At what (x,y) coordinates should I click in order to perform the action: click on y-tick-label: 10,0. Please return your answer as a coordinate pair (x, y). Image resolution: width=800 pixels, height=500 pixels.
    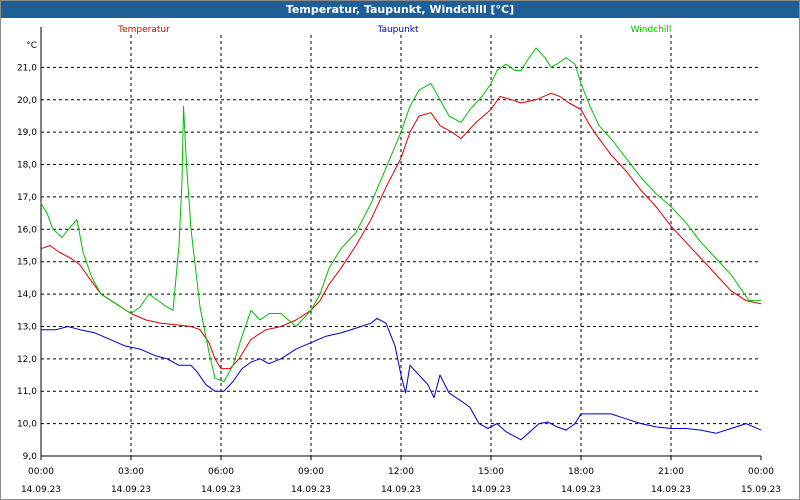
    Looking at the image, I should click on (27, 425).